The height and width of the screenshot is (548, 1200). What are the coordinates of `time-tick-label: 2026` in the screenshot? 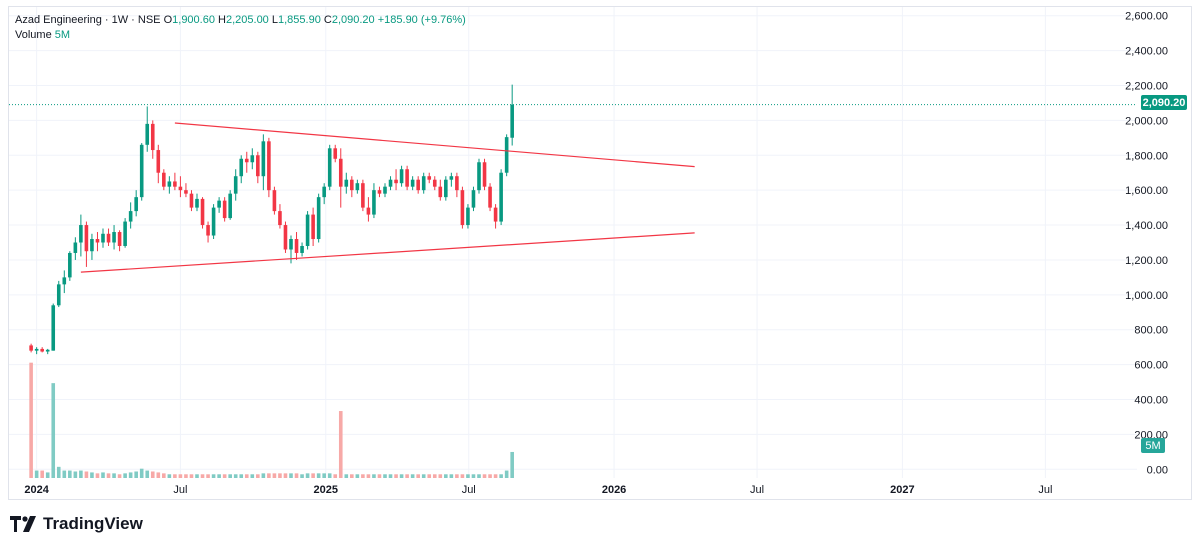 It's located at (614, 490).